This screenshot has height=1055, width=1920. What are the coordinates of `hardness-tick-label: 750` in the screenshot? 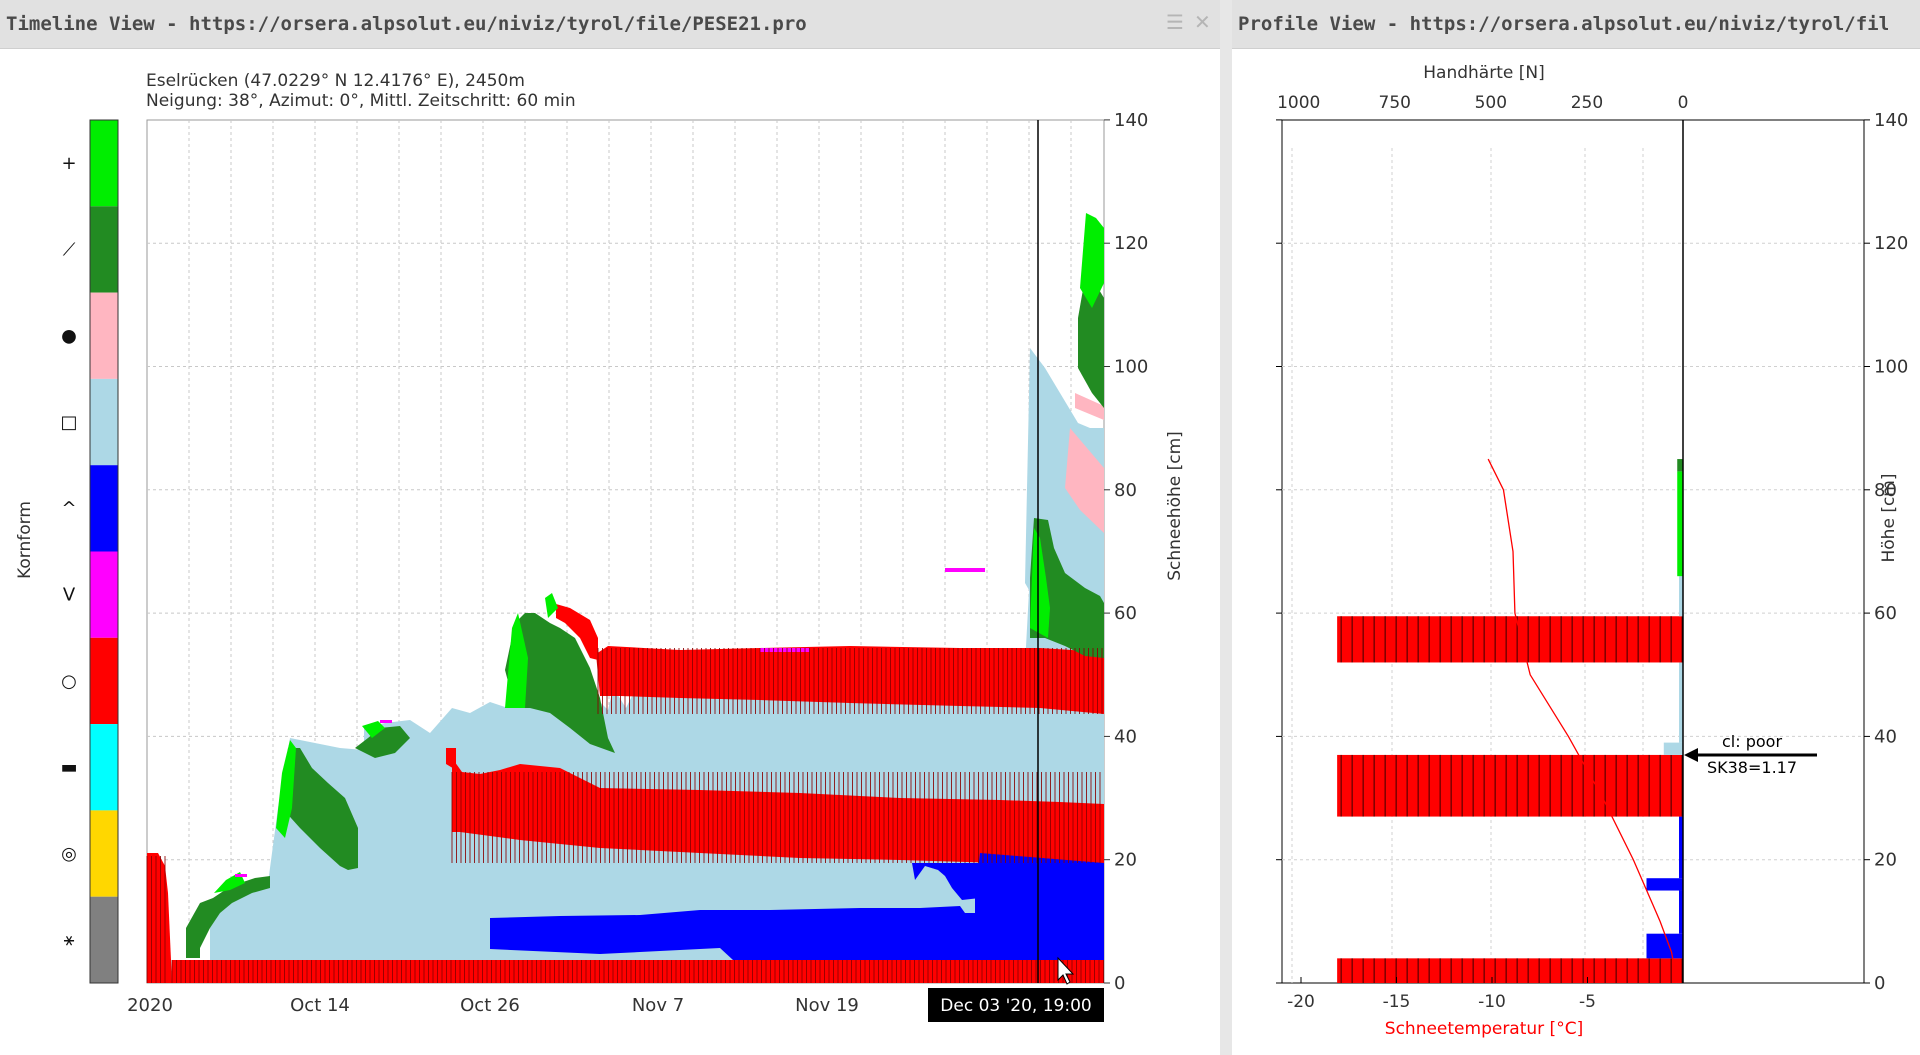 It's located at (1395, 103).